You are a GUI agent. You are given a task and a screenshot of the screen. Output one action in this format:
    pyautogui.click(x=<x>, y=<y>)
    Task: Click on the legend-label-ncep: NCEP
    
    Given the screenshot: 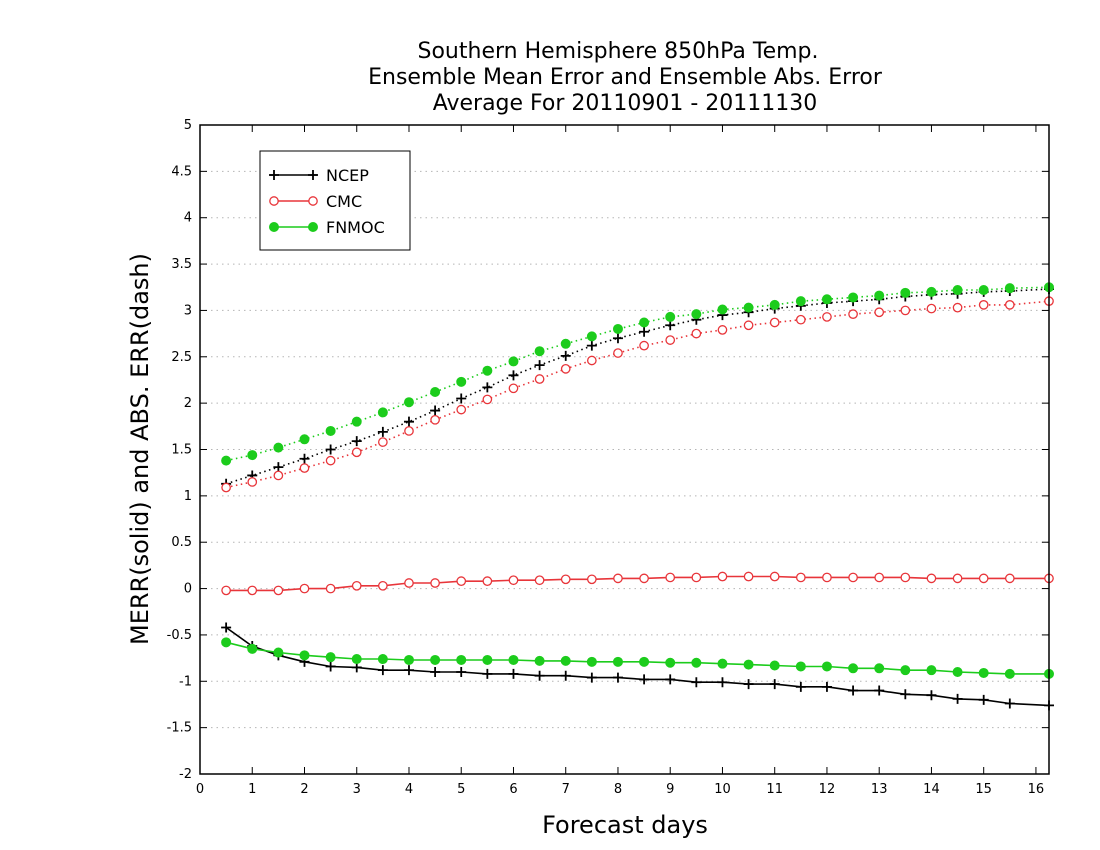 What is the action you would take?
    pyautogui.click(x=347, y=175)
    